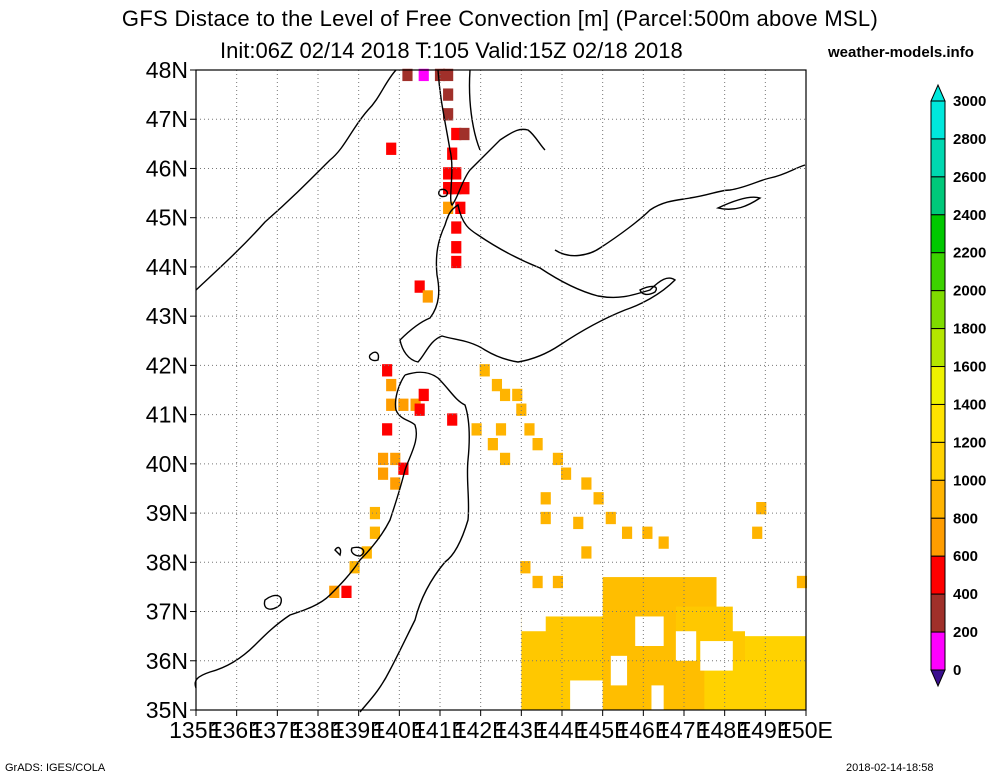  I want to click on colorbar-label: 200, so click(965, 632).